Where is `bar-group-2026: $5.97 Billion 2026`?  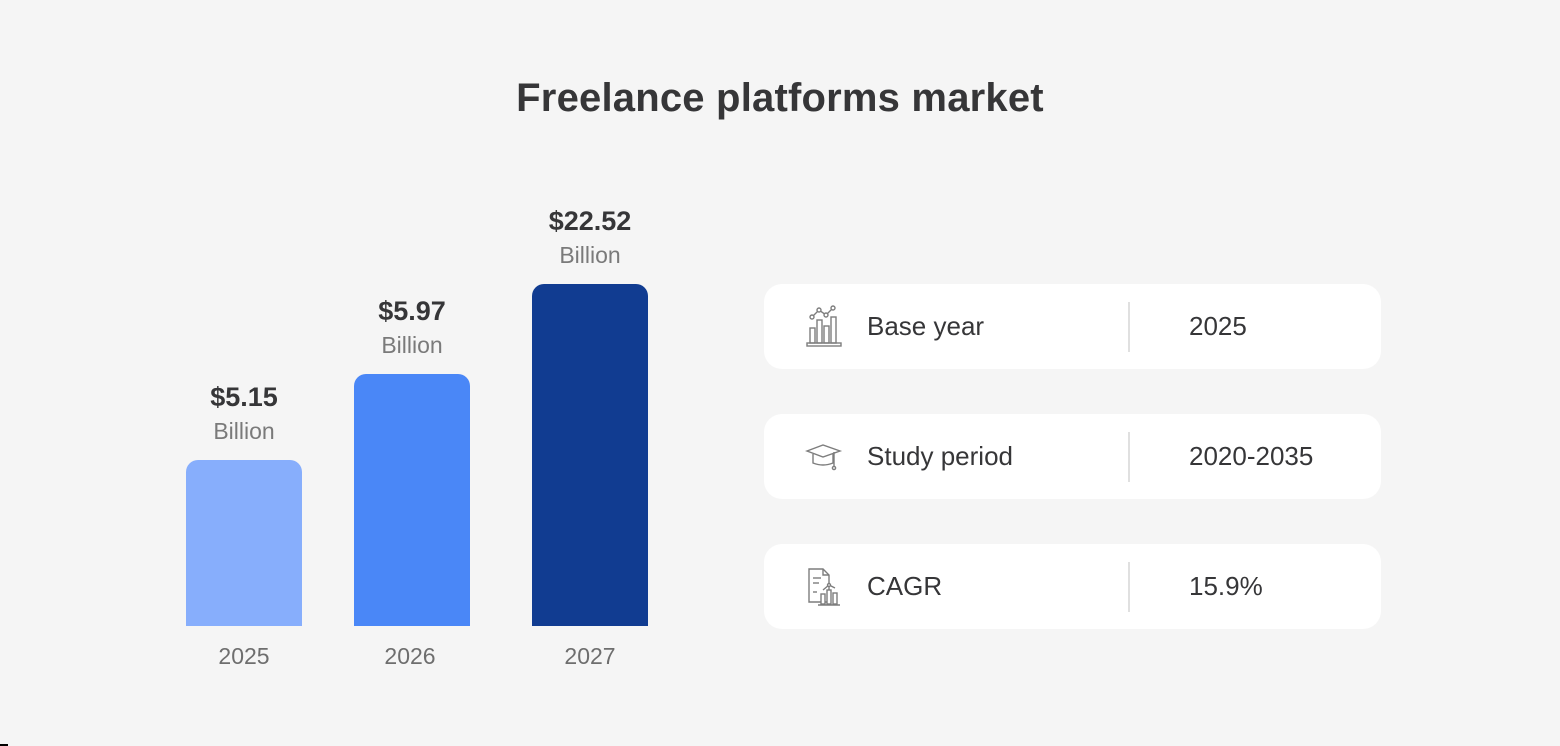 bar-group-2026: $5.97 Billion 2026 is located at coordinates (412, 373).